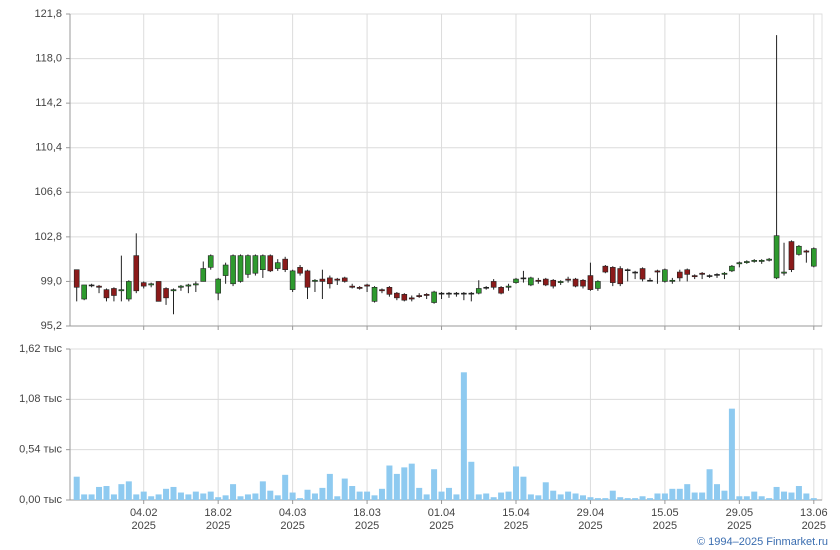  Describe the element at coordinates (48, 58) in the screenshot. I see `y-tick-label: 118,0` at that location.